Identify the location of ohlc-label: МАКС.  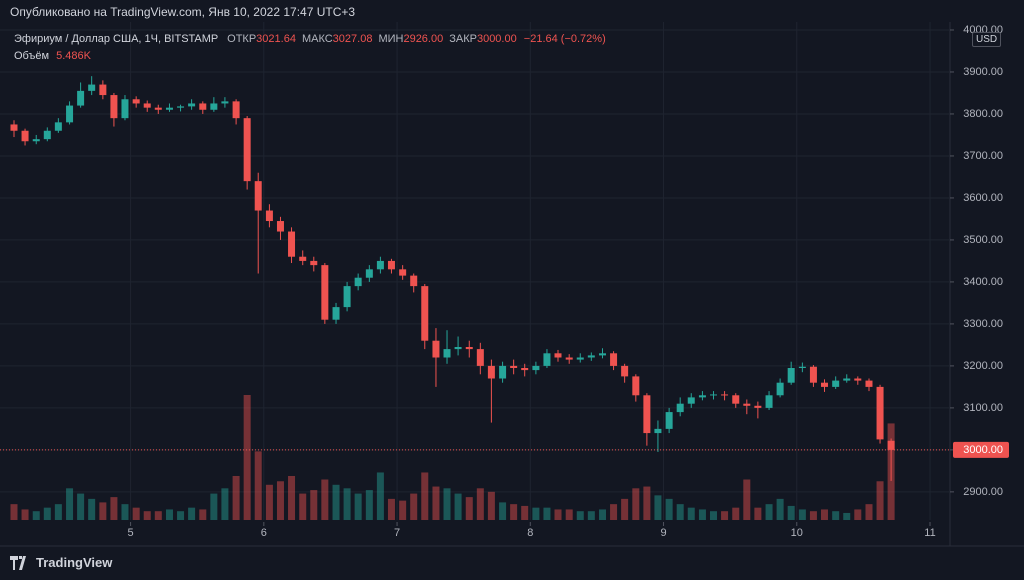
(317, 39).